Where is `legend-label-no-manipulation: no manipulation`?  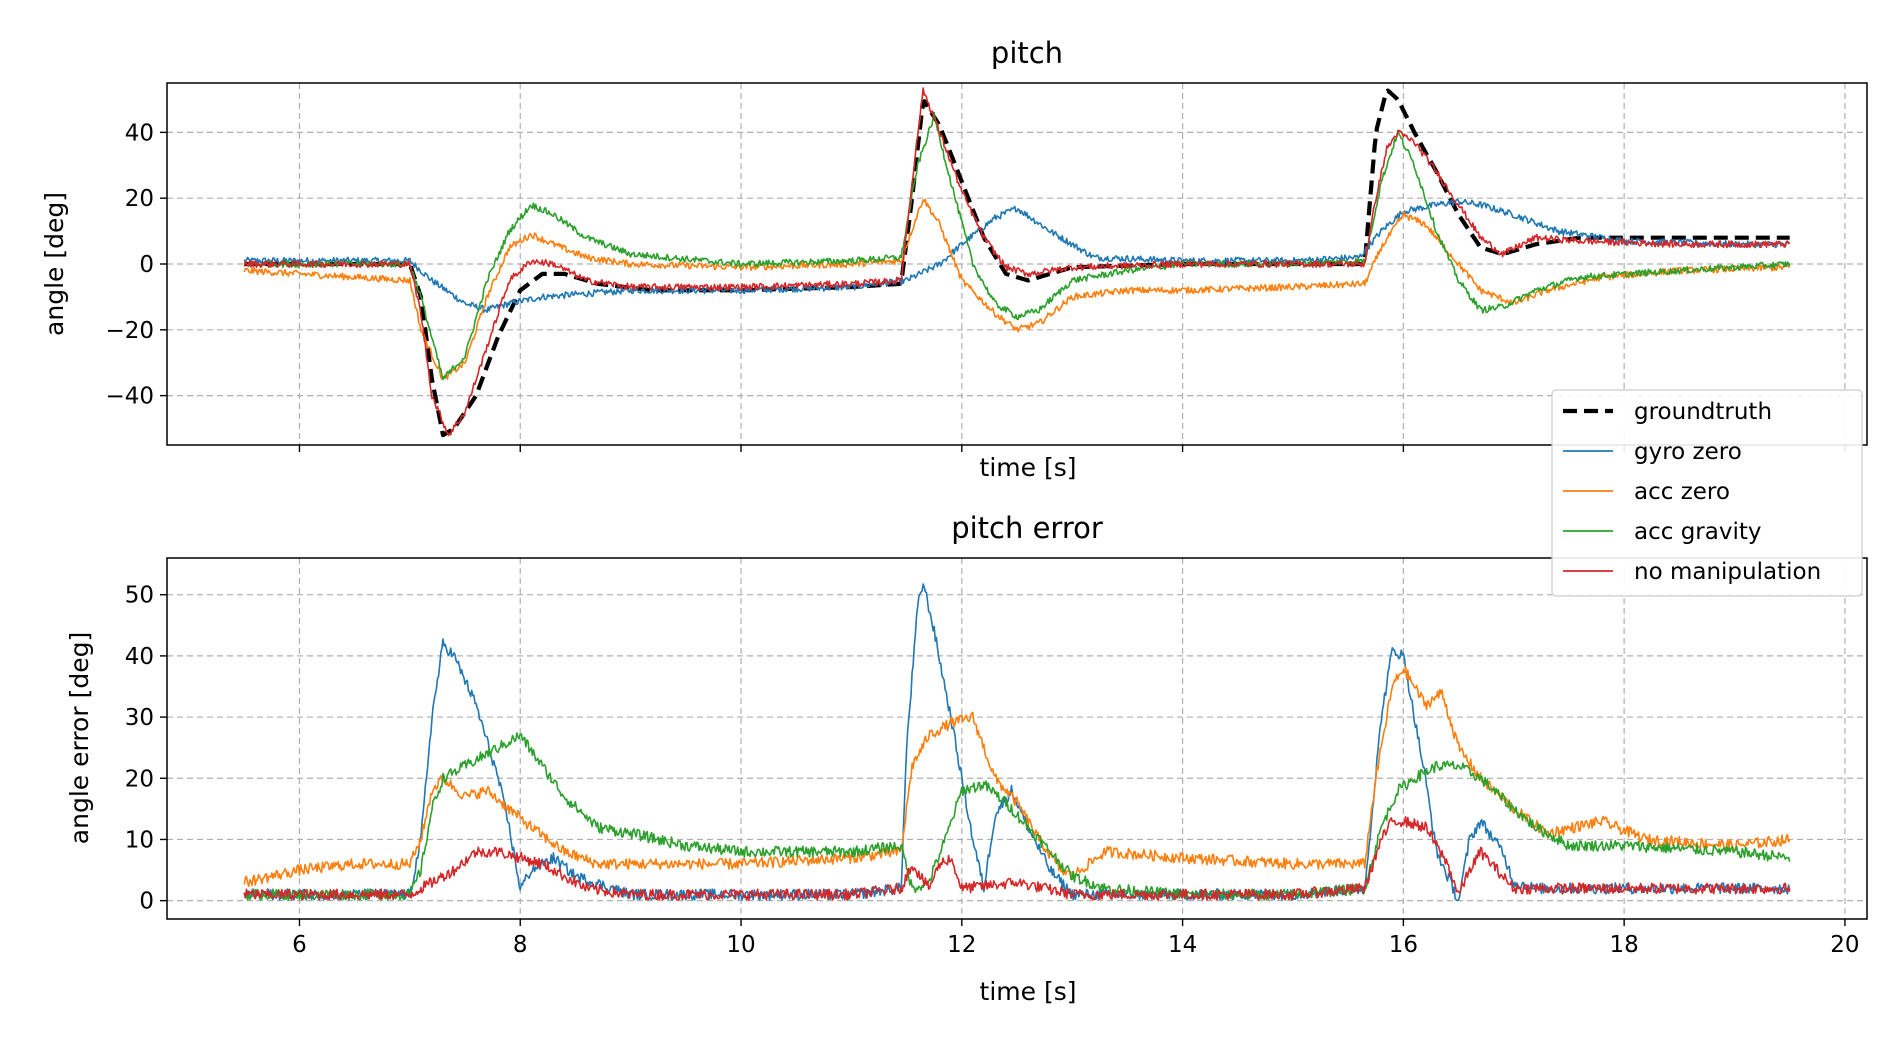
legend-label-no-manipulation: no manipulation is located at coordinates (1727, 572).